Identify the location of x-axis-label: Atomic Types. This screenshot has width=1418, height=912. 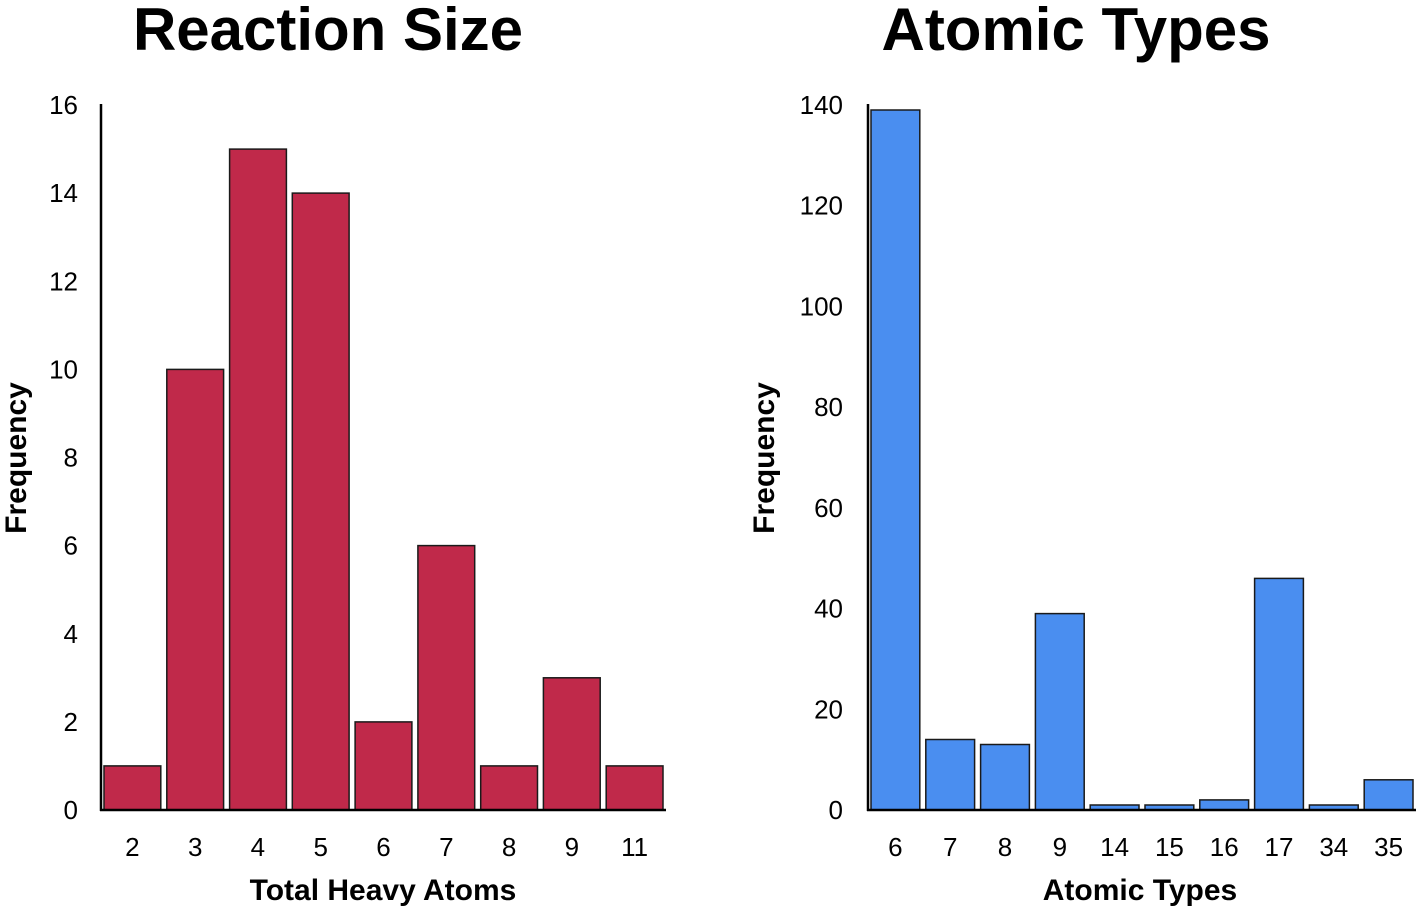
(1140, 890).